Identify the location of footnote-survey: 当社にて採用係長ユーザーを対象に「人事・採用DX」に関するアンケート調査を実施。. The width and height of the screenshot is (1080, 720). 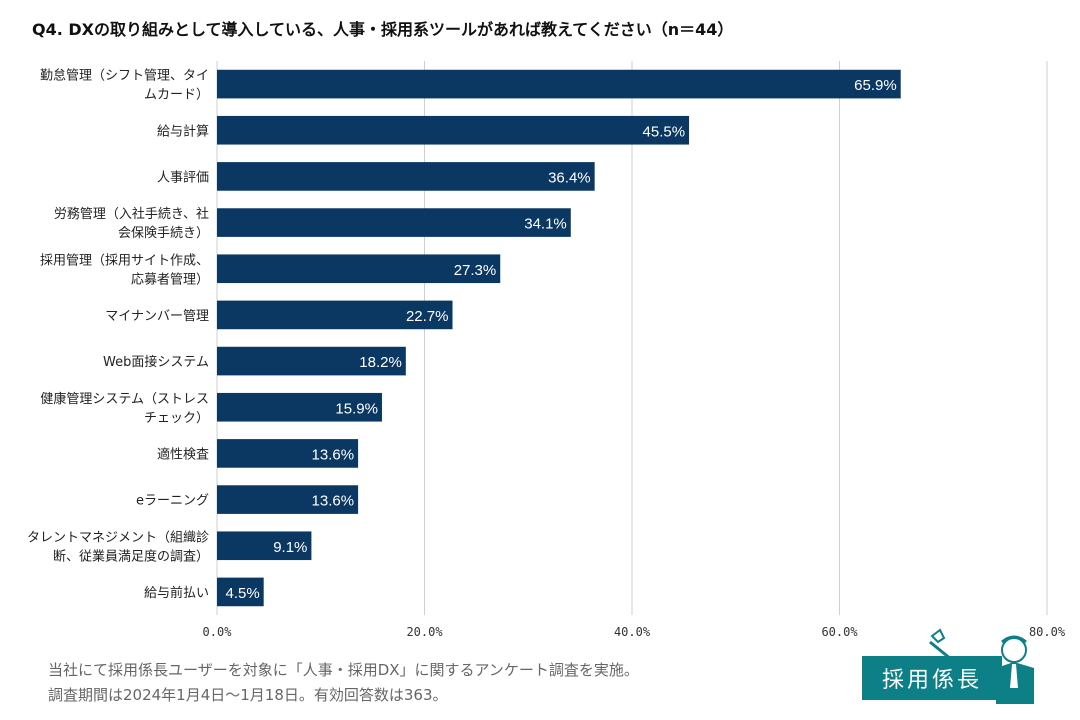
(343, 670).